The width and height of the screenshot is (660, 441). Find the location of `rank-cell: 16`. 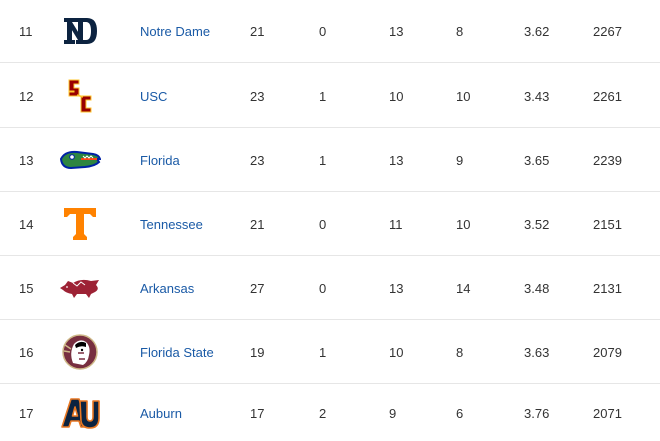

rank-cell: 16 is located at coordinates (26, 352).